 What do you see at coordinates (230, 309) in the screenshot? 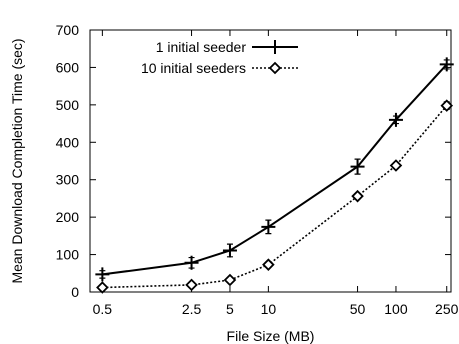
I see `x-tick-label: 5` at bounding box center [230, 309].